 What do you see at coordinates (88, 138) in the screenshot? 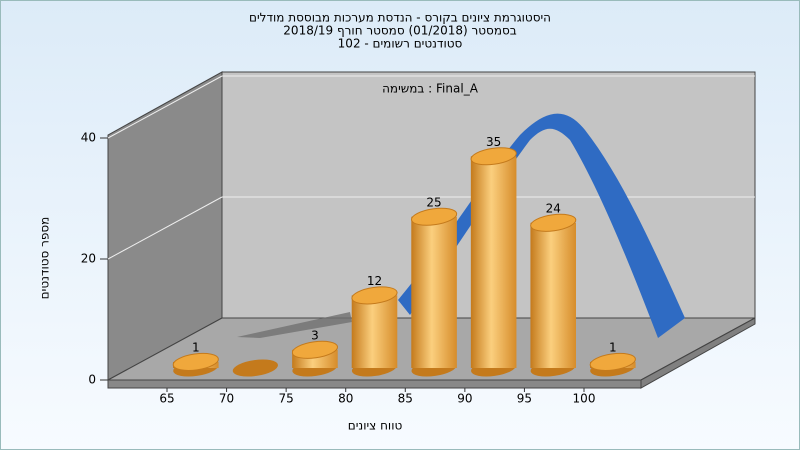
I see `y-tick-label: 40` at bounding box center [88, 138].